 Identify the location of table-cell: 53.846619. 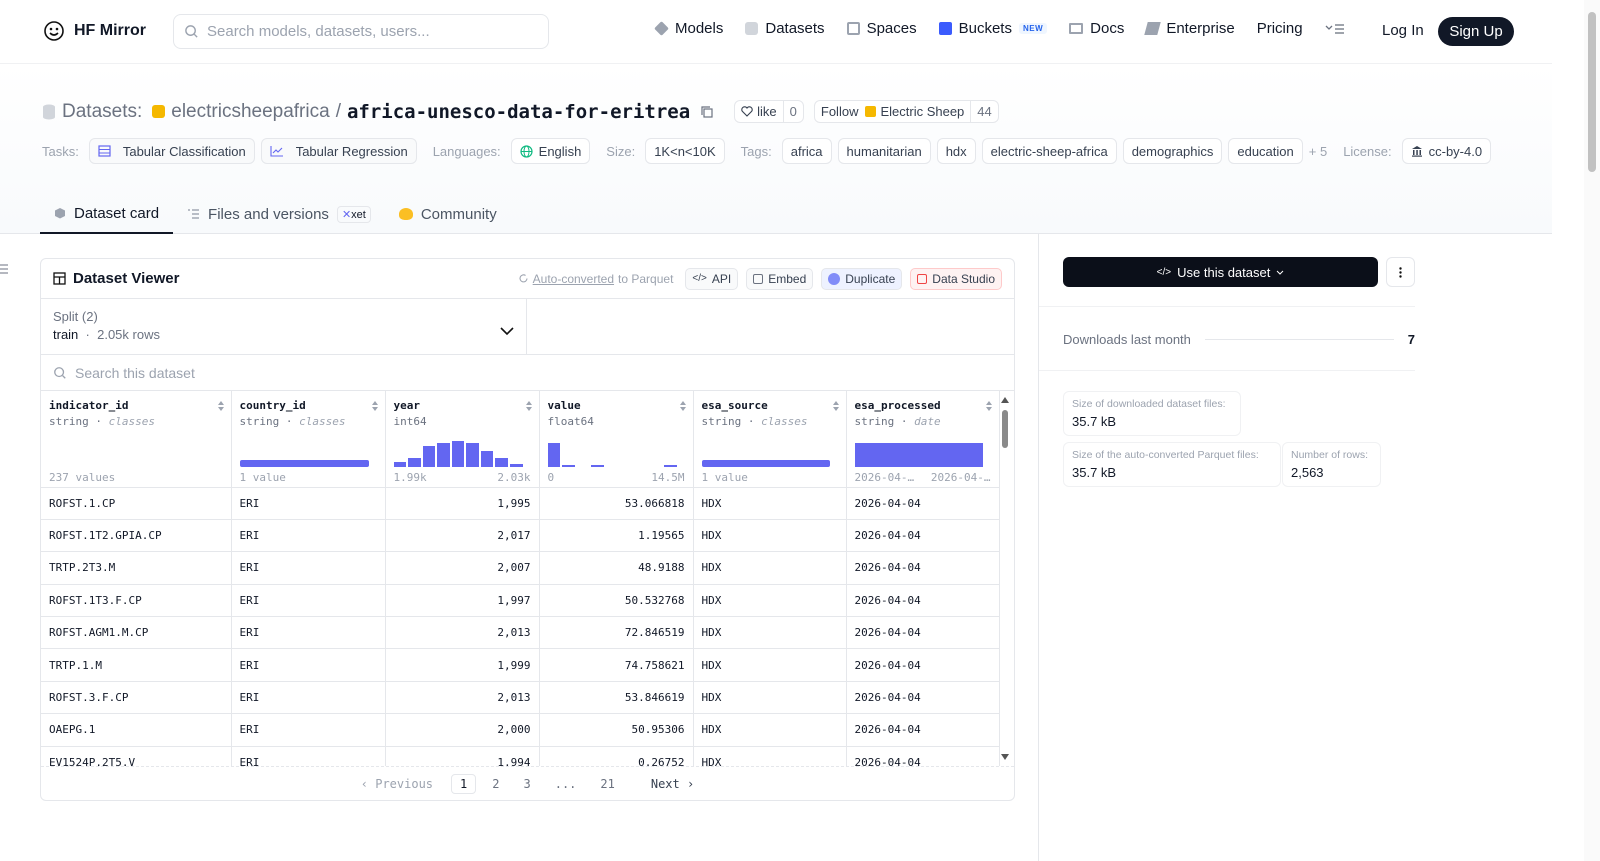
(616, 698).